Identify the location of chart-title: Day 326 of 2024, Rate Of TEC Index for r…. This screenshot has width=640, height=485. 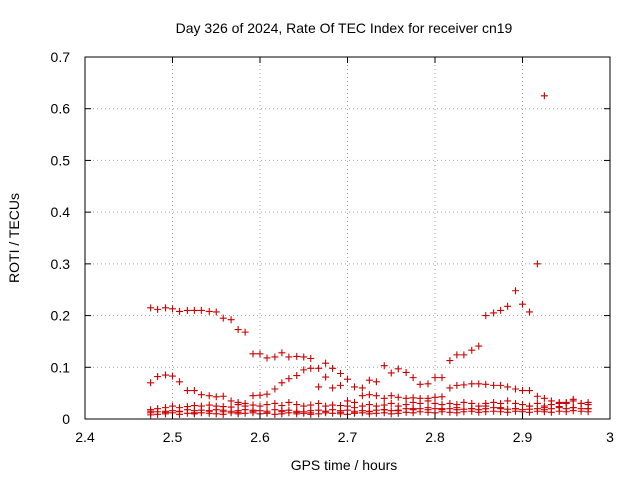
(344, 28).